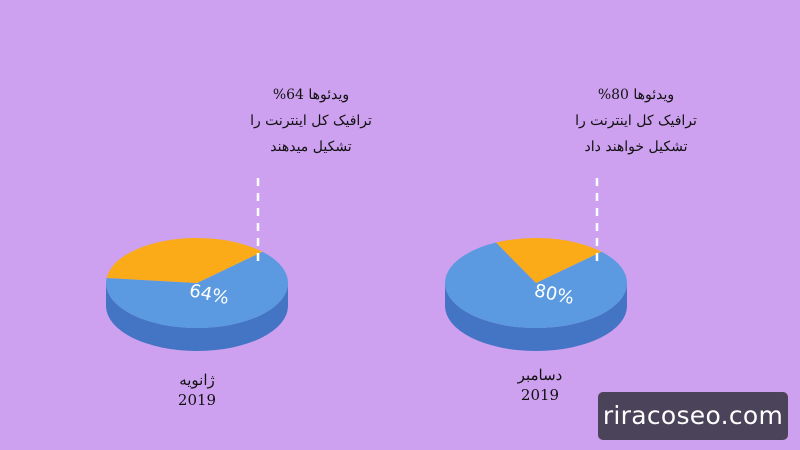 Image resolution: width=800 pixels, height=450 pixels. Describe the element at coordinates (540, 385) in the screenshot. I see `period-label-december: دسامبر 2019` at that location.